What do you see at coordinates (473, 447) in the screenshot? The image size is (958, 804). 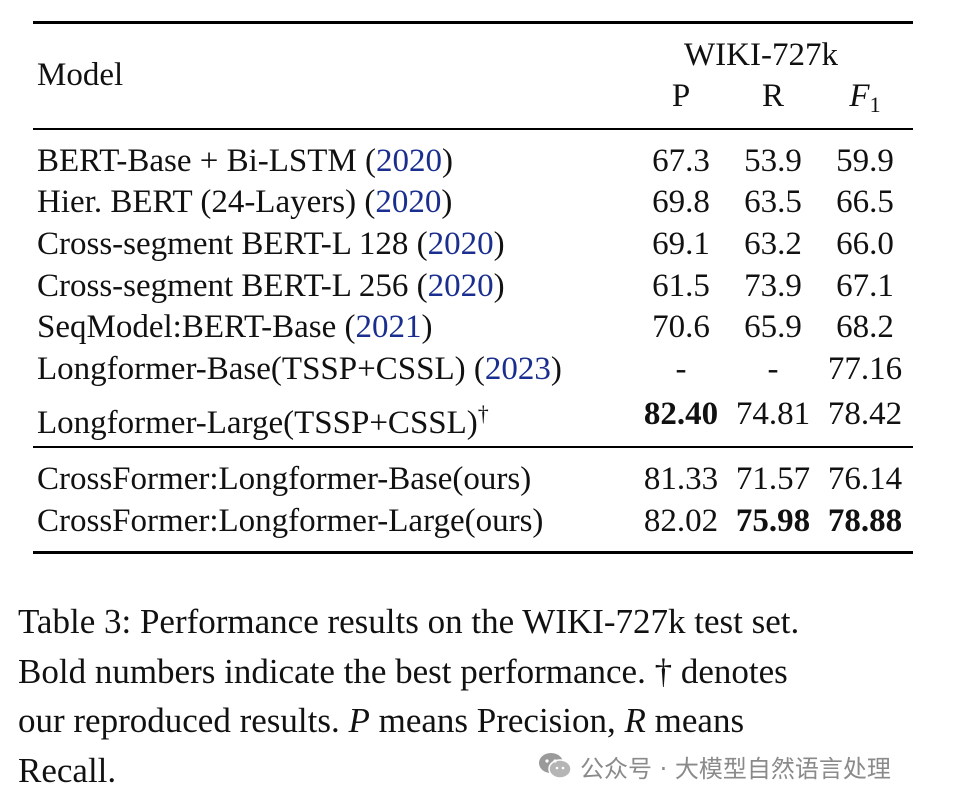 I see `table-section-rule` at bounding box center [473, 447].